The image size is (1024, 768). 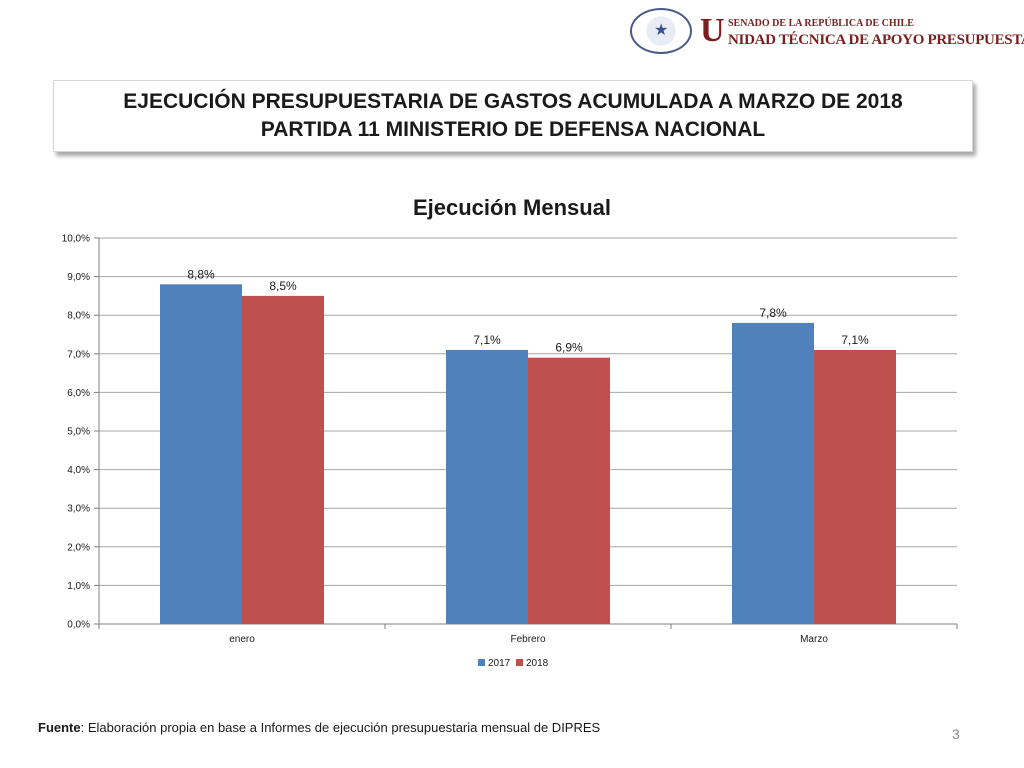 What do you see at coordinates (527, 639) in the screenshot?
I see `x-tick-label: Febrero` at bounding box center [527, 639].